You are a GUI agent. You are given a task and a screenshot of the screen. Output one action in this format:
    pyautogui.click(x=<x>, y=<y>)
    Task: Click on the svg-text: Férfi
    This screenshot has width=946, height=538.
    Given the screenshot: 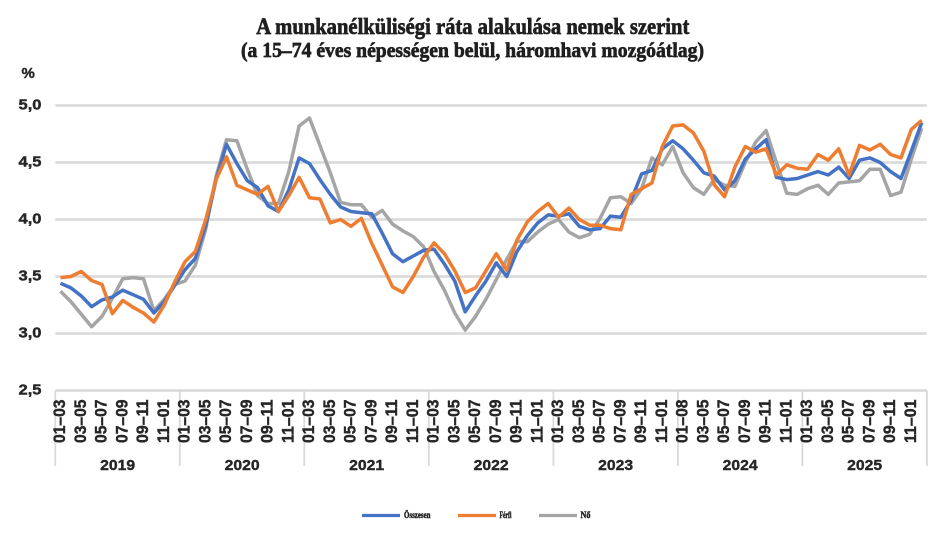 What is the action you would take?
    pyautogui.click(x=506, y=516)
    